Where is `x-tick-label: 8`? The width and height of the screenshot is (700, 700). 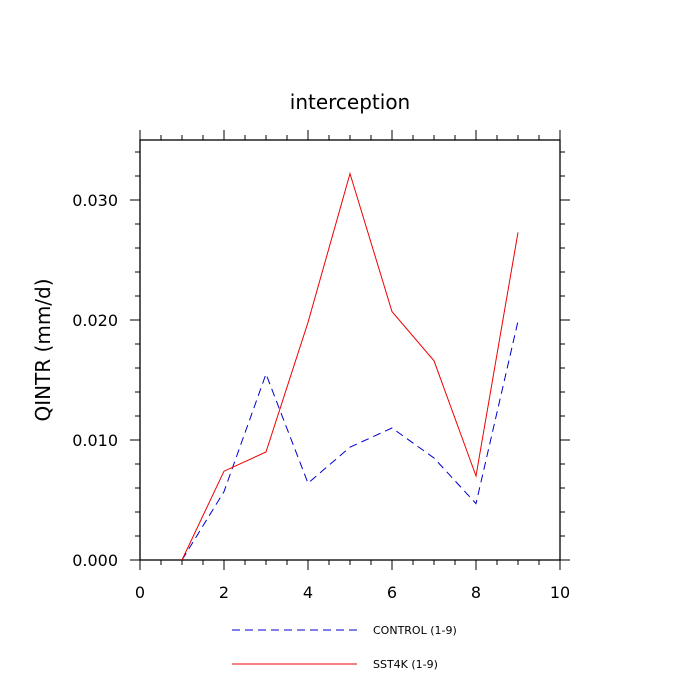
x-tick-label: 8 is located at coordinates (476, 592).